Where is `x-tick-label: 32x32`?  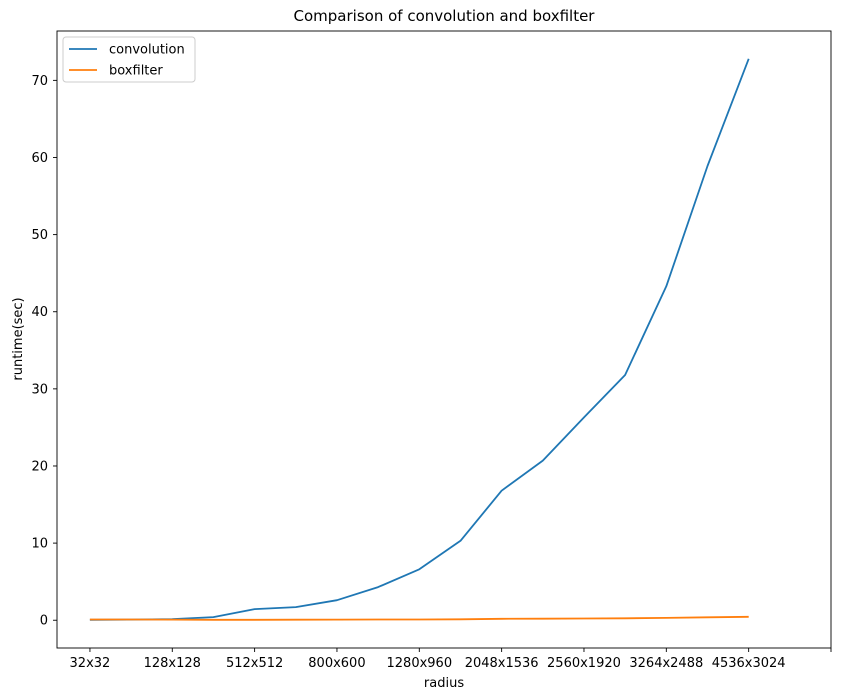 x-tick-label: 32x32 is located at coordinates (90, 663).